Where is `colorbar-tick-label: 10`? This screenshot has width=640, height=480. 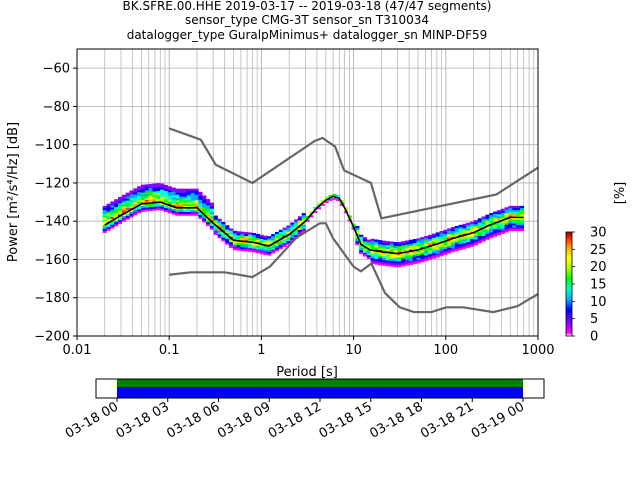
colorbar-tick-label: 10 is located at coordinates (598, 302).